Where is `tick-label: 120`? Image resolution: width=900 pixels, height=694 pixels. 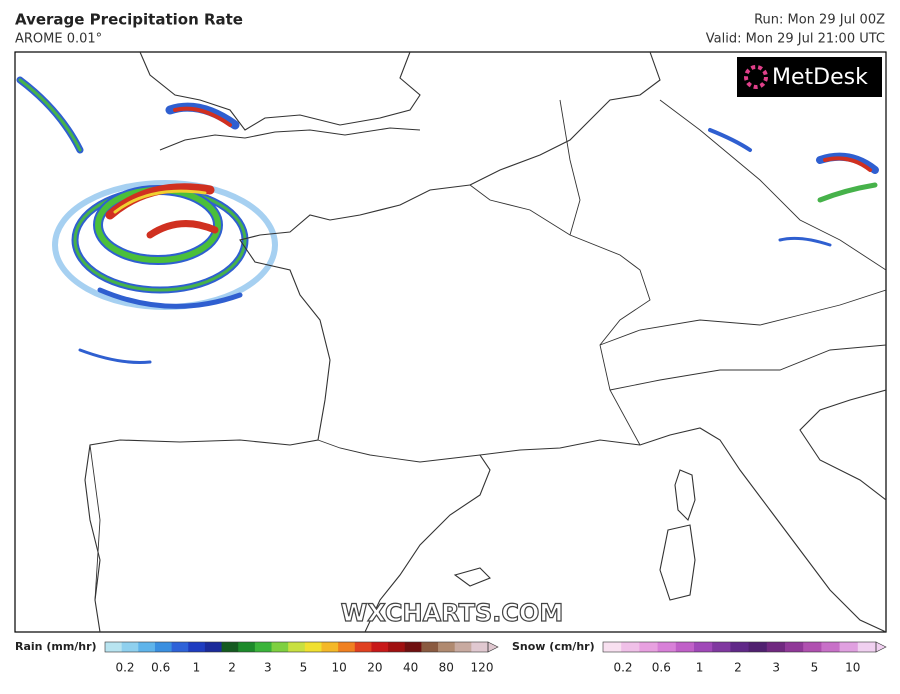 tick-label: 120 is located at coordinates (482, 668).